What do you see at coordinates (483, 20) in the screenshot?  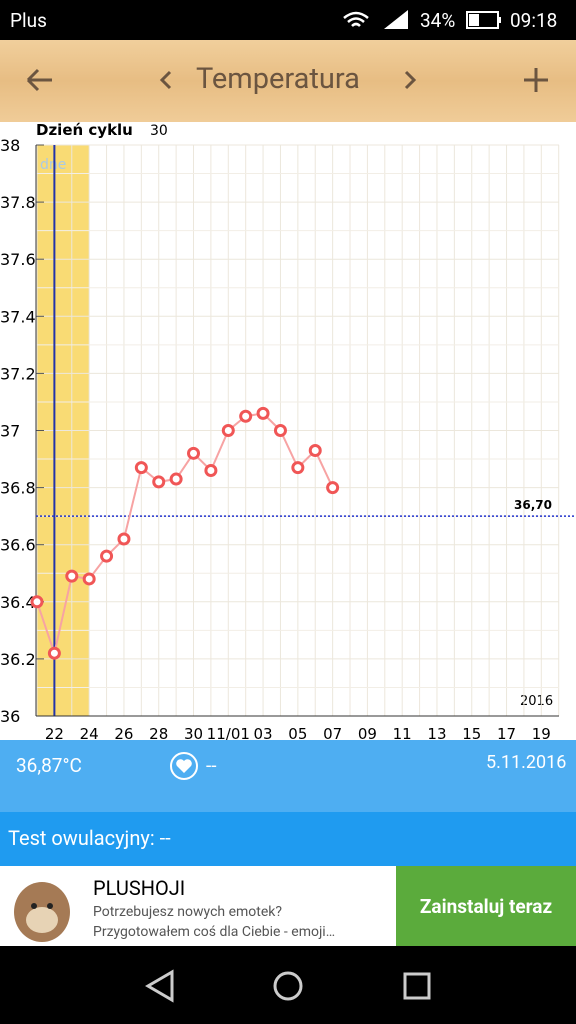 I see `battery-icon` at bounding box center [483, 20].